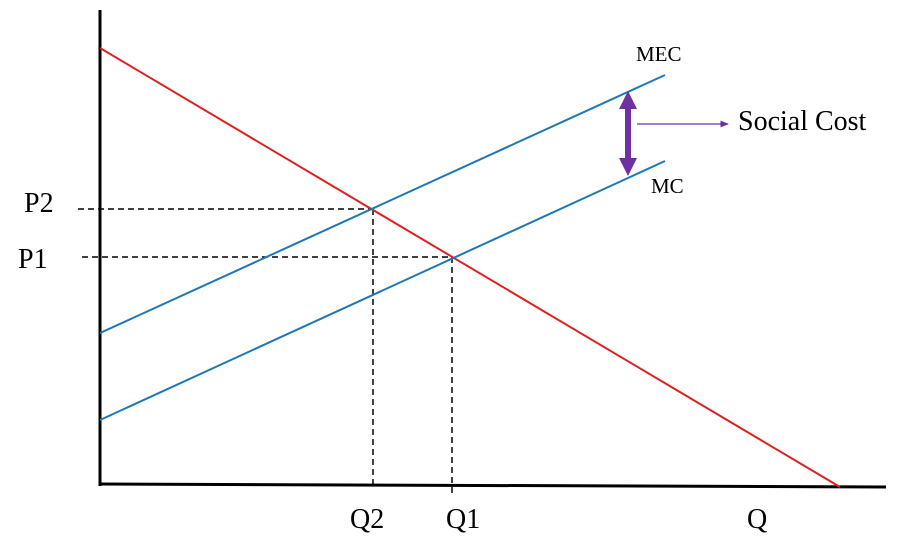 Image resolution: width=898 pixels, height=554 pixels. What do you see at coordinates (33, 259) in the screenshot?
I see `p1-label: P1` at bounding box center [33, 259].